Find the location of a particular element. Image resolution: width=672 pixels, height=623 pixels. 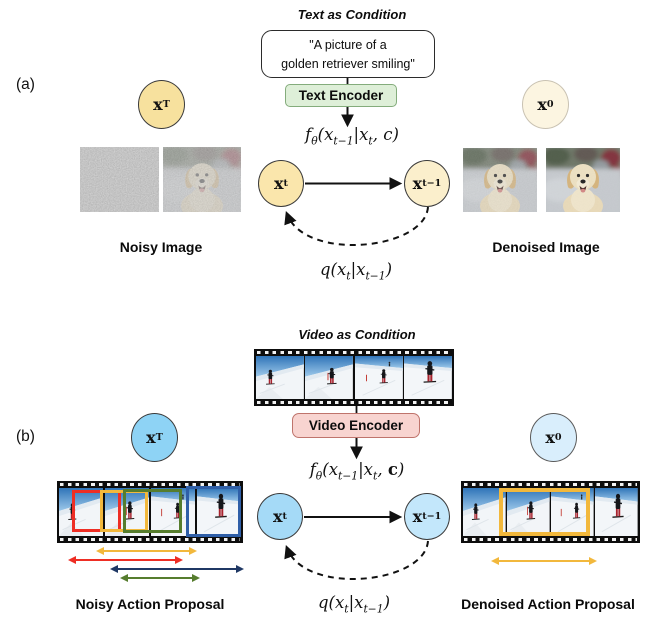

proposal-box-blue is located at coordinates (213, 511).